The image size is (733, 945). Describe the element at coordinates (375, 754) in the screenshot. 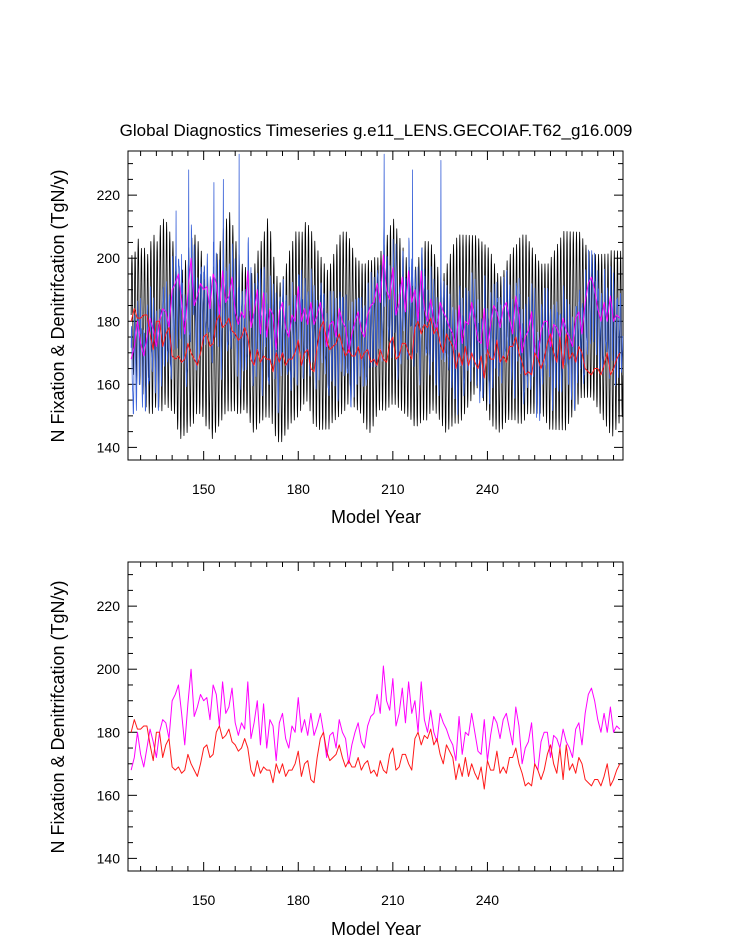

I see `bottom-series-red-line` at that location.